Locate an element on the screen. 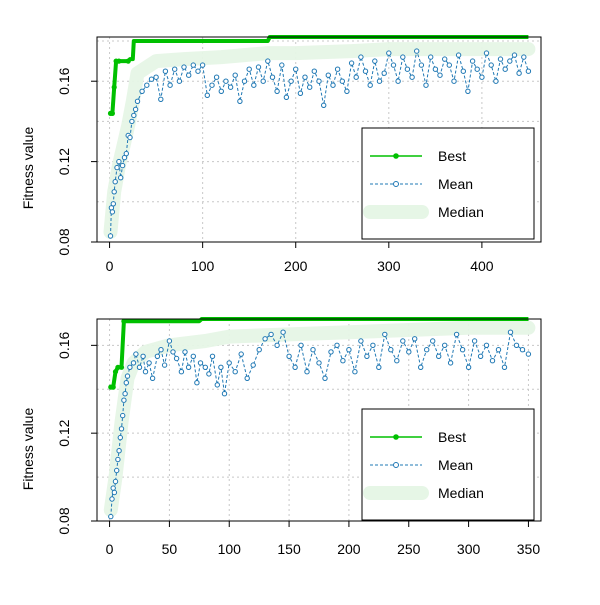 Image resolution: width=600 pixels, height=605 pixels. best-series is located at coordinates (318, 353).